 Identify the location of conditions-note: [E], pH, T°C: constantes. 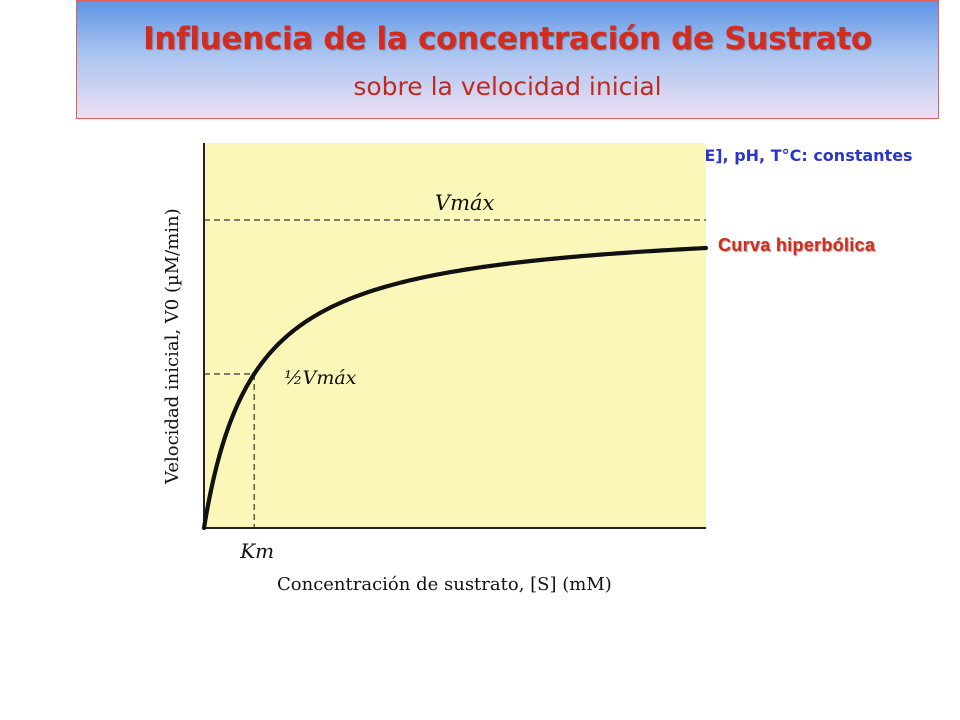
(805, 155).